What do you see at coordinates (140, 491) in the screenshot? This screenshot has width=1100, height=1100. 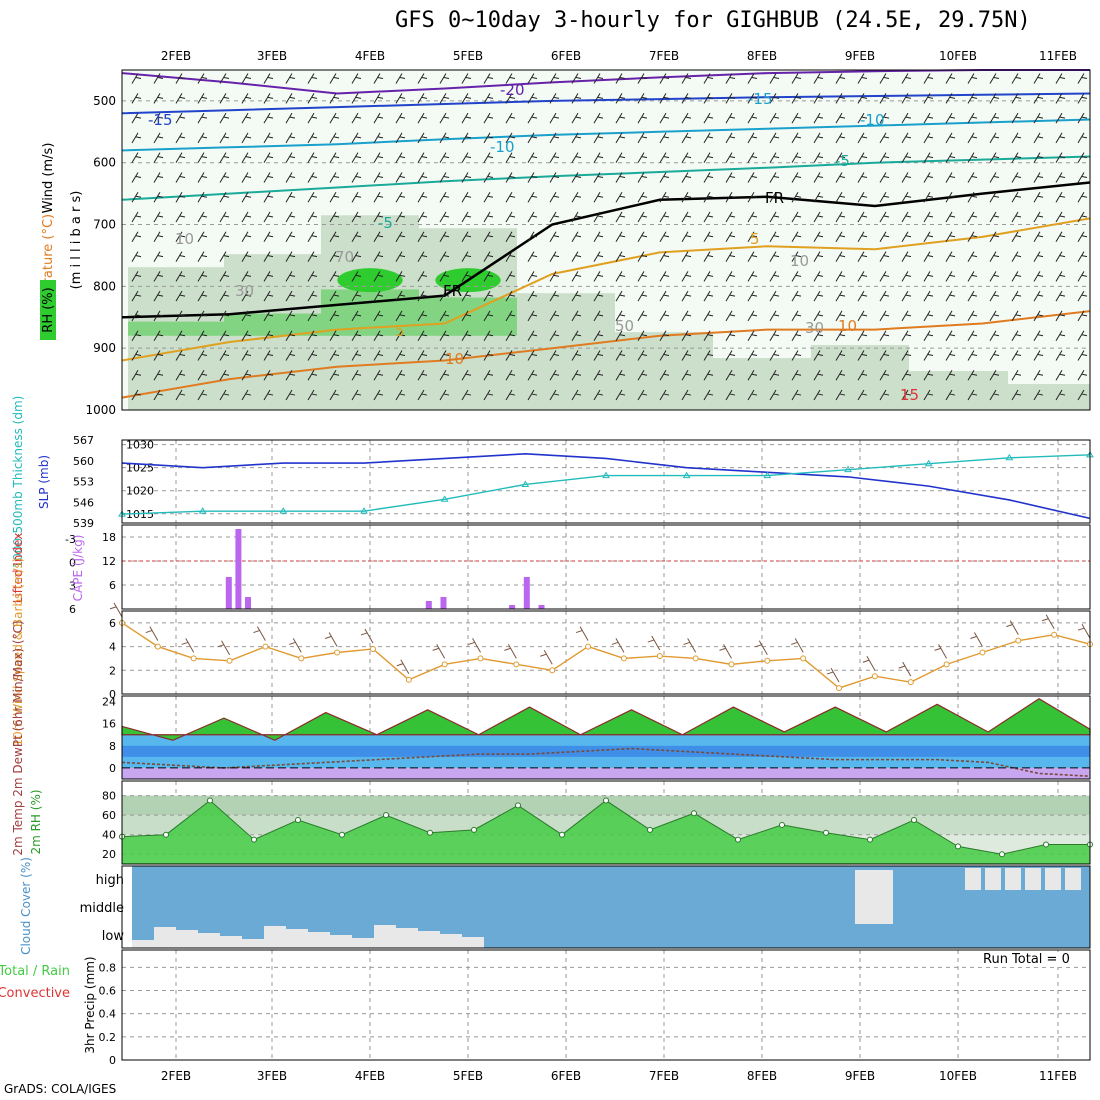 I see `slp-tick-label: 1020` at bounding box center [140, 491].